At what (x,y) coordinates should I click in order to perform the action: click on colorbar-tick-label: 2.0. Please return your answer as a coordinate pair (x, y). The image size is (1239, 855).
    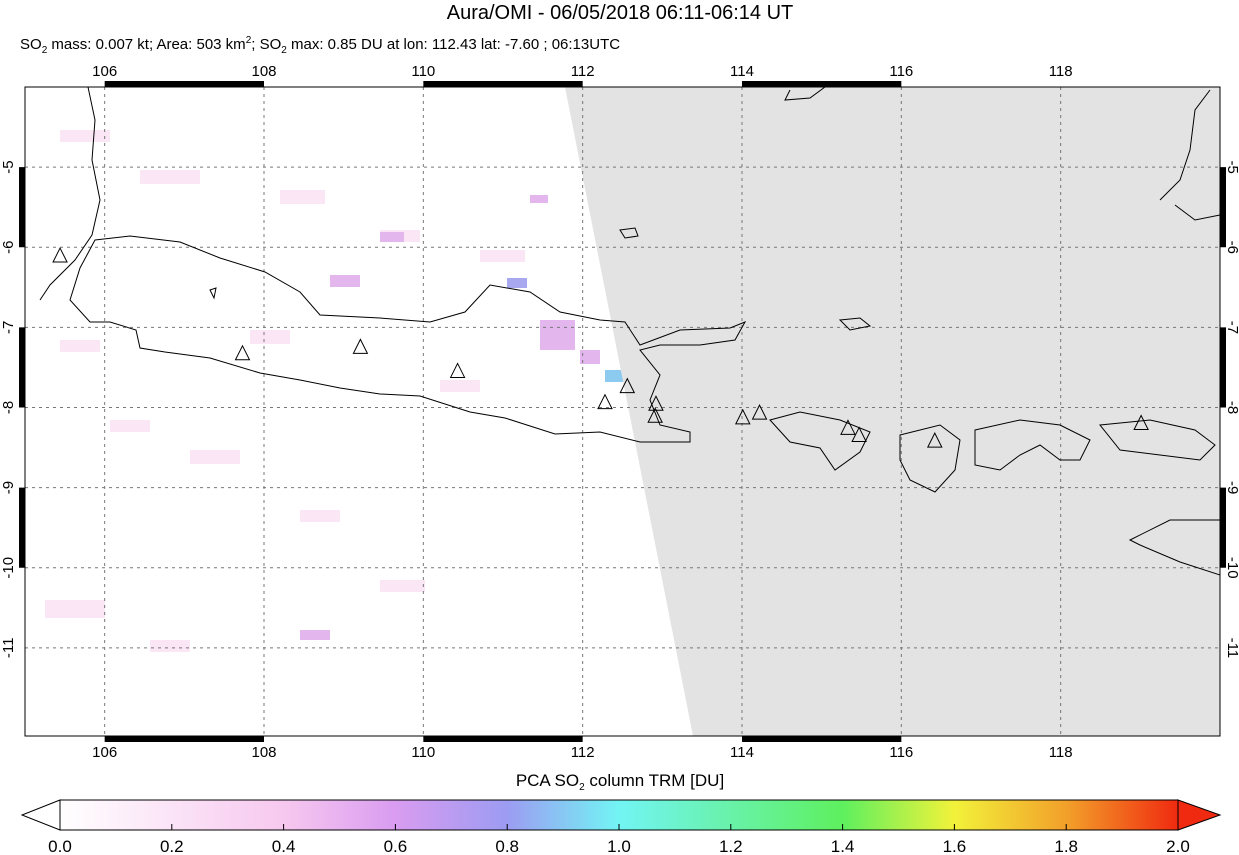
    Looking at the image, I should click on (1178, 846).